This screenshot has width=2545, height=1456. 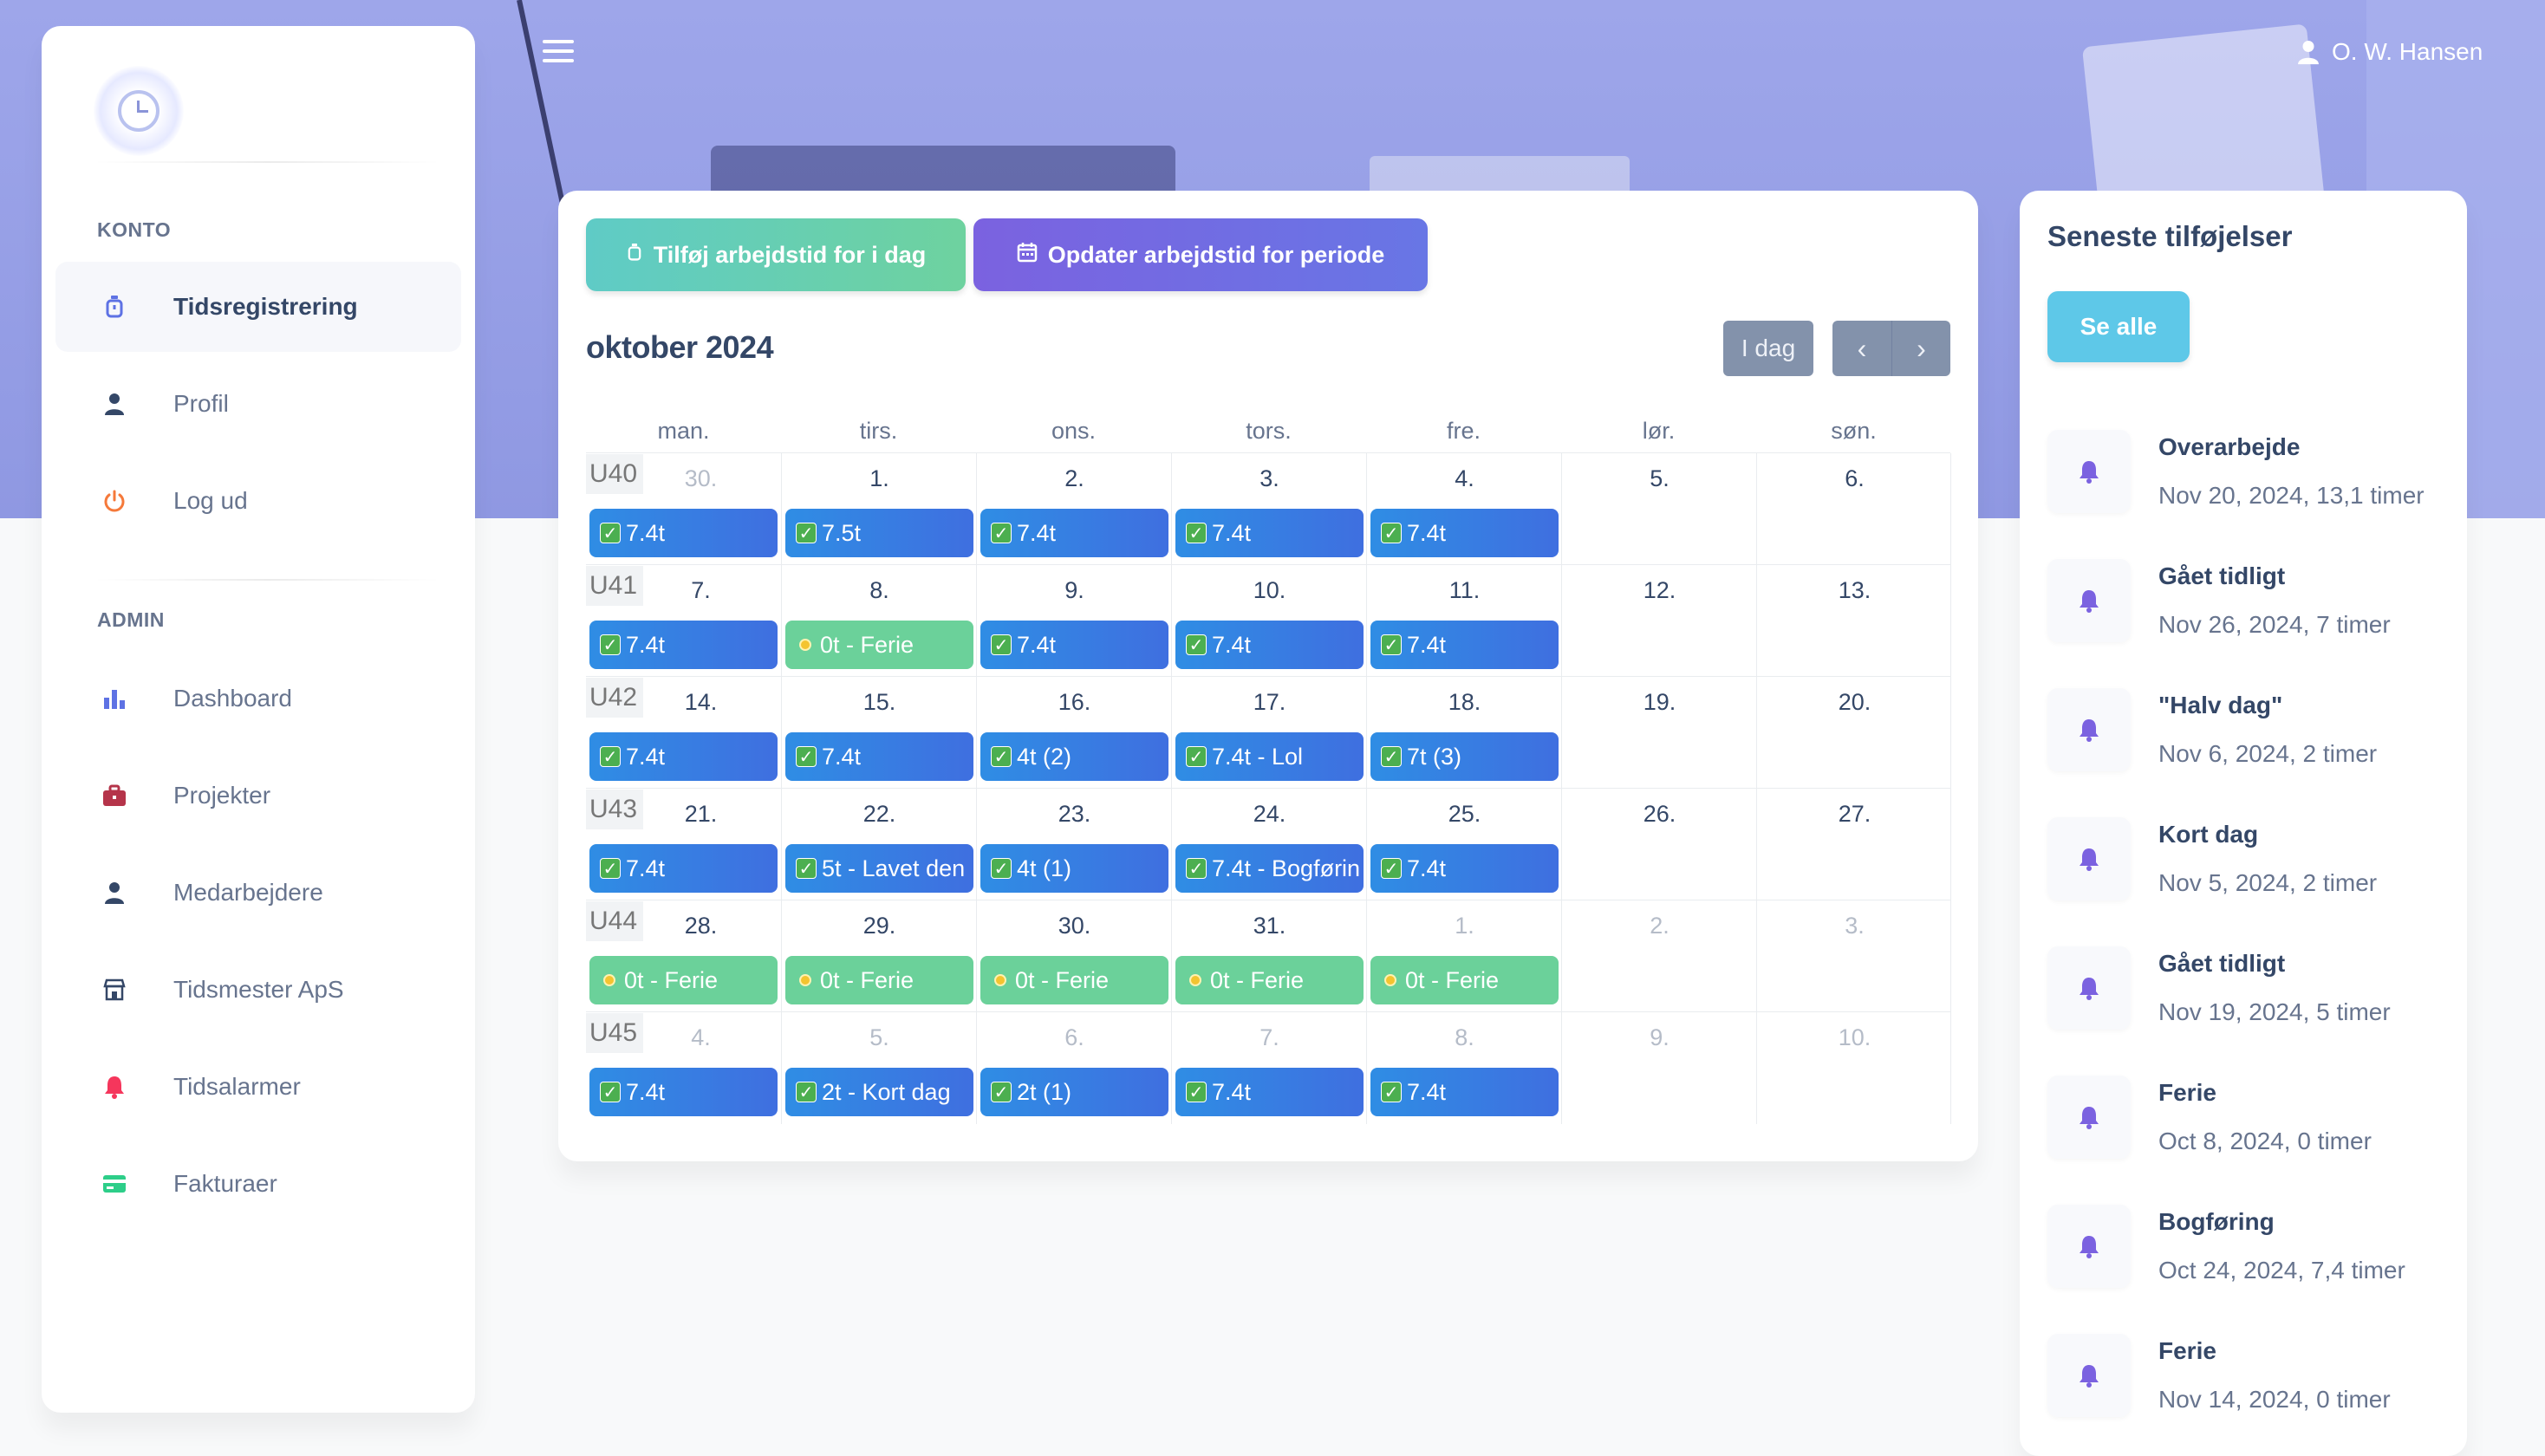 I want to click on day-cell: 3. ✓ 7.4t, so click(x=1268, y=509).